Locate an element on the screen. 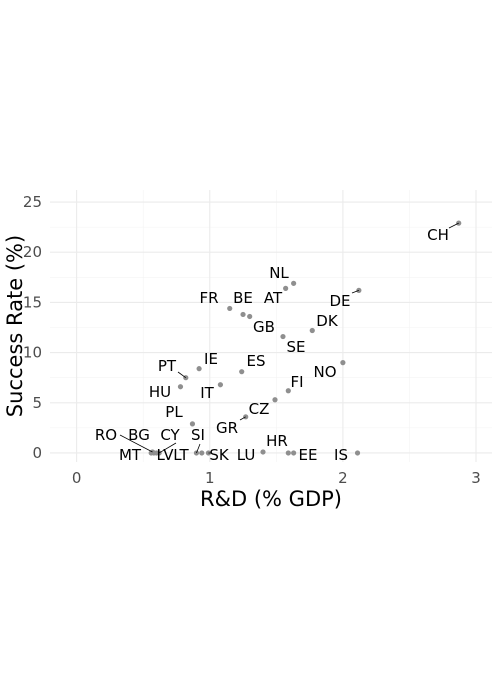 Image resolution: width=500 pixels, height=700 pixels. label-ie: IE is located at coordinates (211, 359).